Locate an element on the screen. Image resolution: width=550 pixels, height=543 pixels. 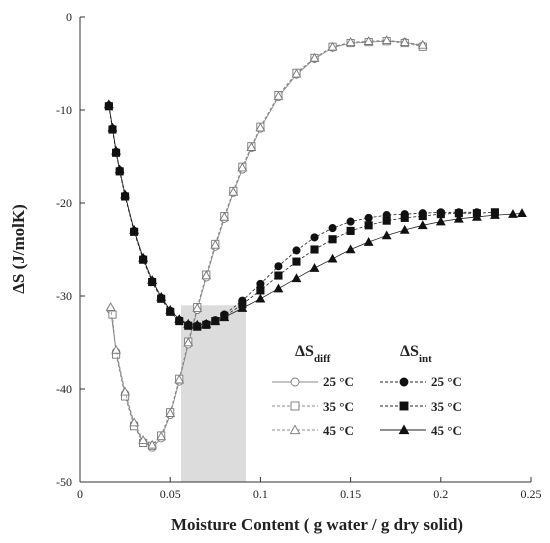
y-tick-label: -50 is located at coordinates (64, 482).